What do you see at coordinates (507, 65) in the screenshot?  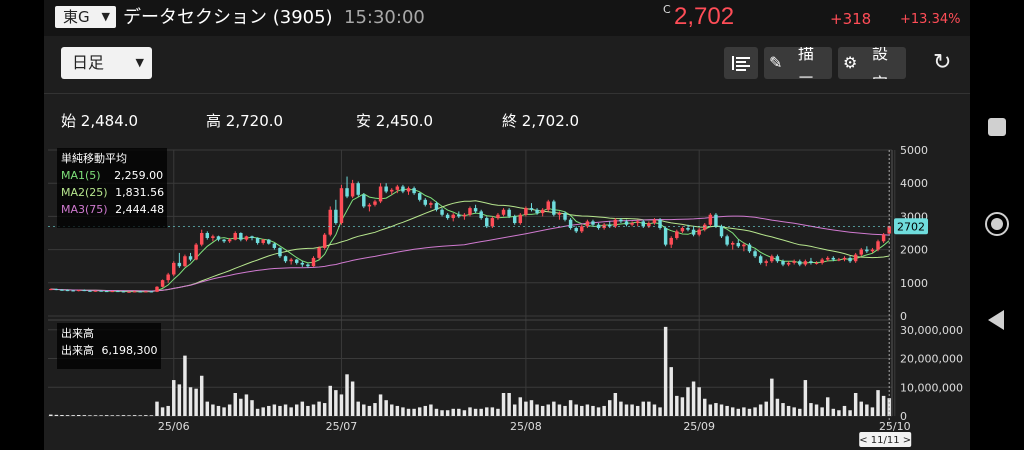 I see `chart-toolbar: 日足 ▼ ✎ 描画 ⚙ 設定 ↻` at bounding box center [507, 65].